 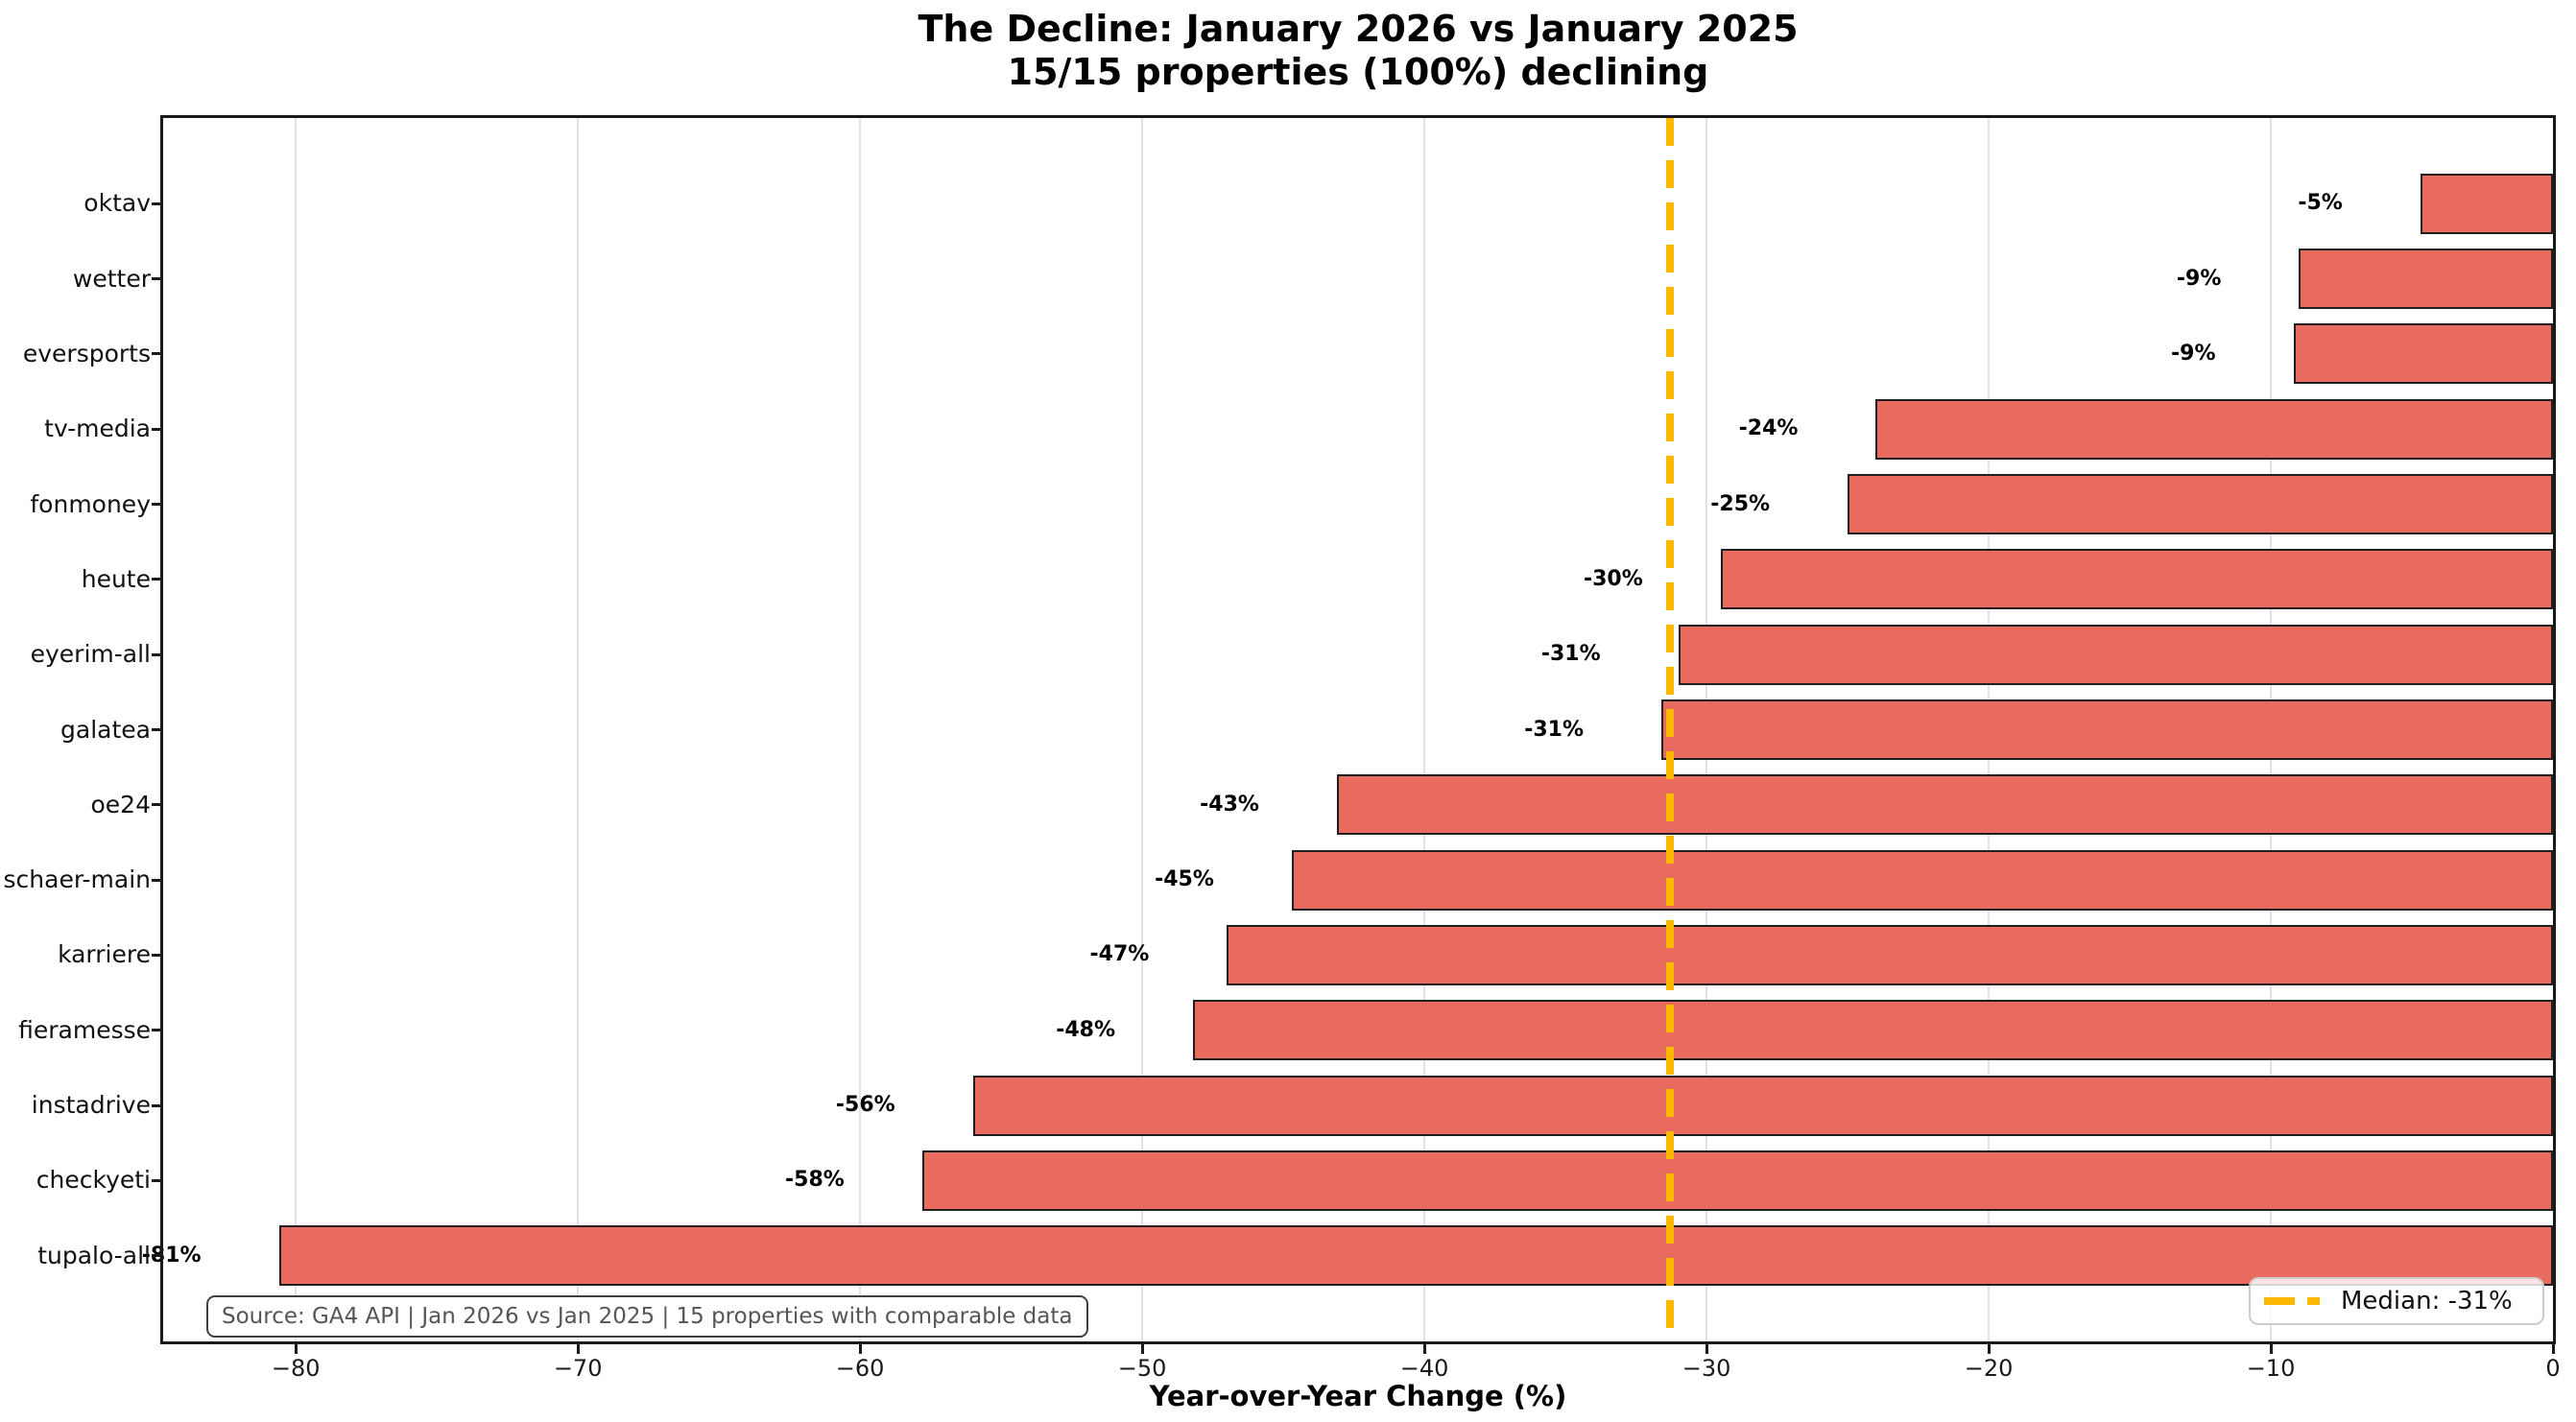 I want to click on bar-galatea, so click(x=2107, y=729).